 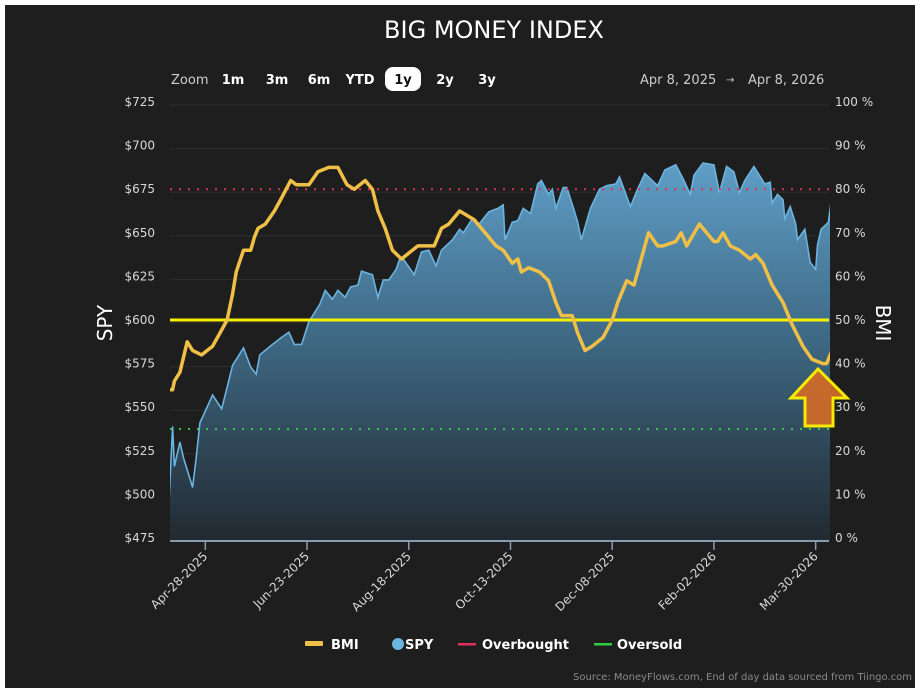 What do you see at coordinates (584, 581) in the screenshot?
I see `x-tick-label: Dec-08-2025` at bounding box center [584, 581].